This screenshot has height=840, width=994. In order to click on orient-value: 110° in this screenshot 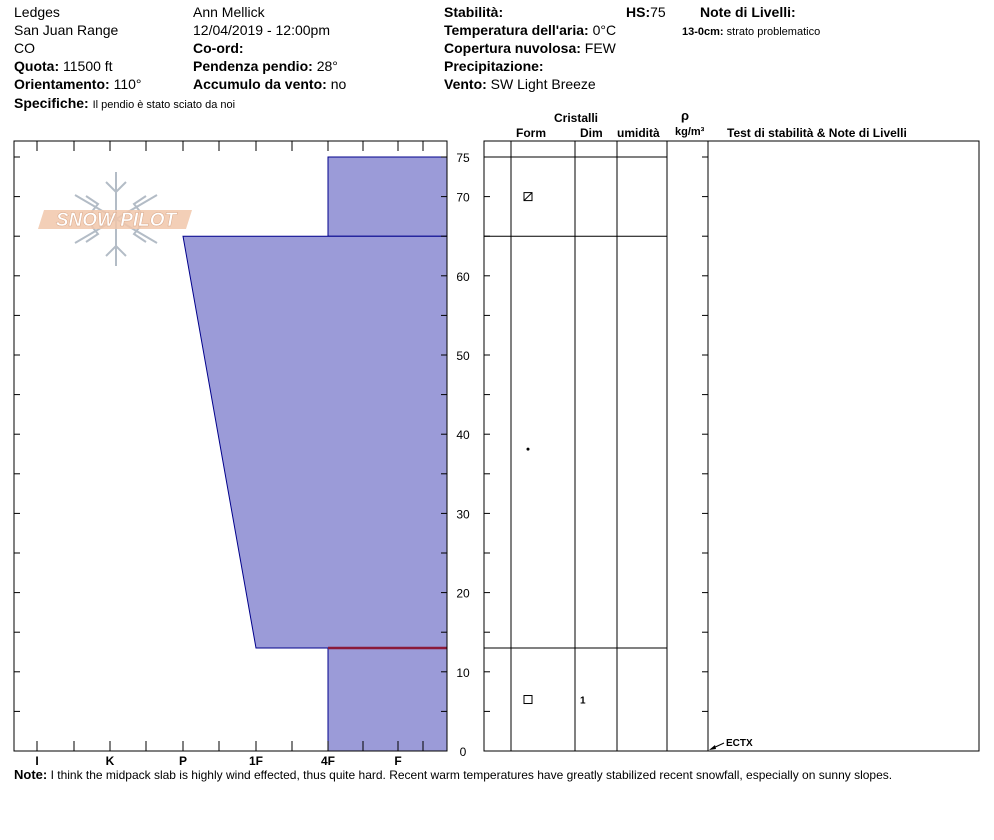, I will do `click(127, 84)`.